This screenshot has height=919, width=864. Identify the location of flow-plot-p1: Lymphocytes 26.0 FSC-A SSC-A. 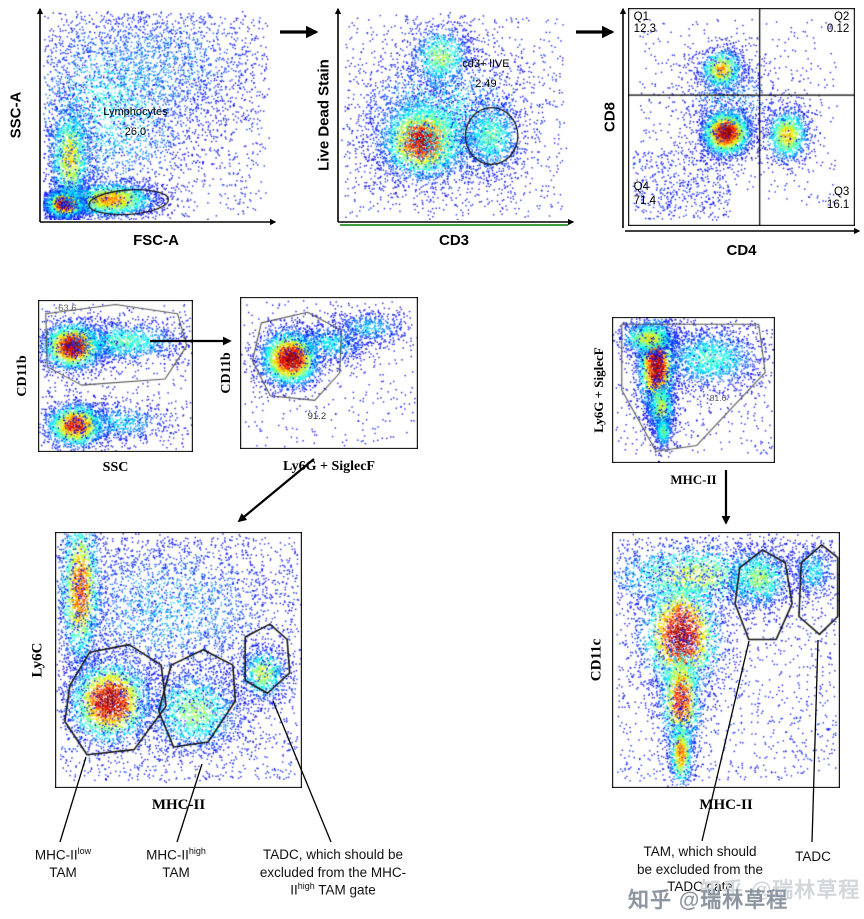
(139, 129).